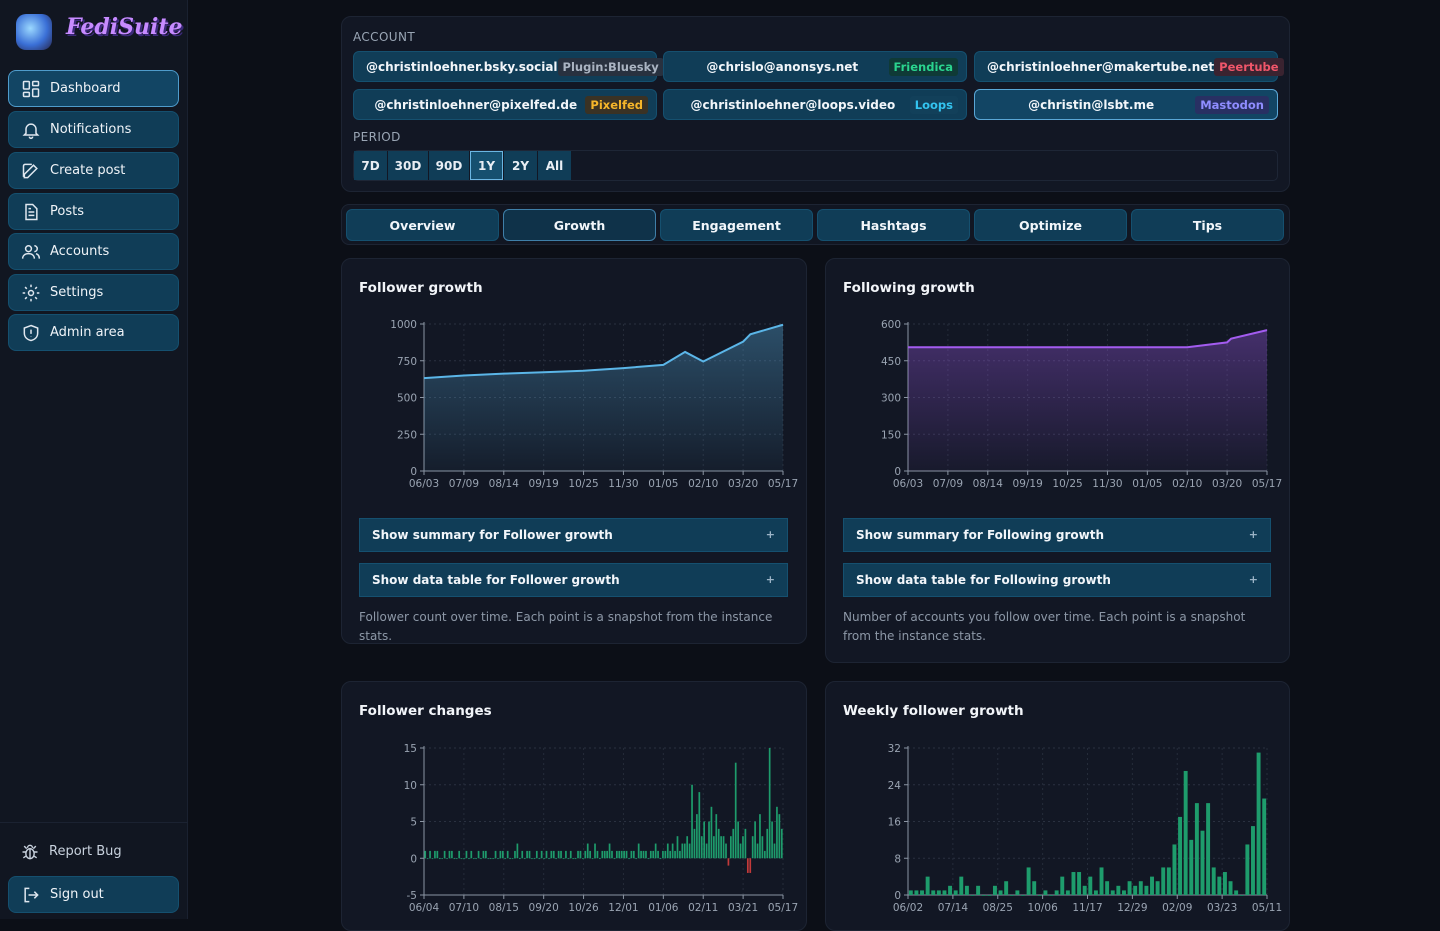 The width and height of the screenshot is (1440, 931). I want to click on tab-hashtags: Hashtags, so click(893, 225).